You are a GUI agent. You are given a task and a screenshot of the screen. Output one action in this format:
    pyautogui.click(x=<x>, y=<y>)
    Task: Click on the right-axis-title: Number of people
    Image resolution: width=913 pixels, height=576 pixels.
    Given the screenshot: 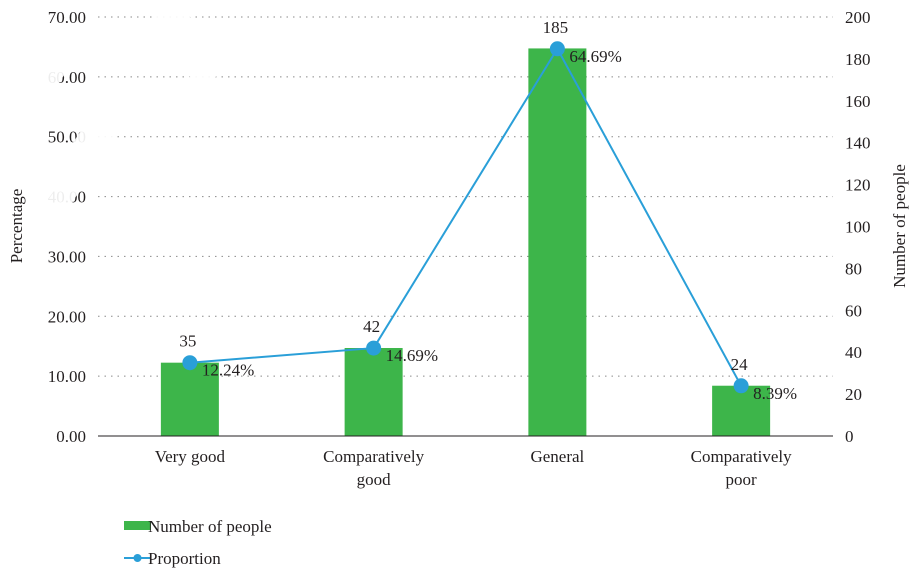 What is the action you would take?
    pyautogui.click(x=899, y=226)
    